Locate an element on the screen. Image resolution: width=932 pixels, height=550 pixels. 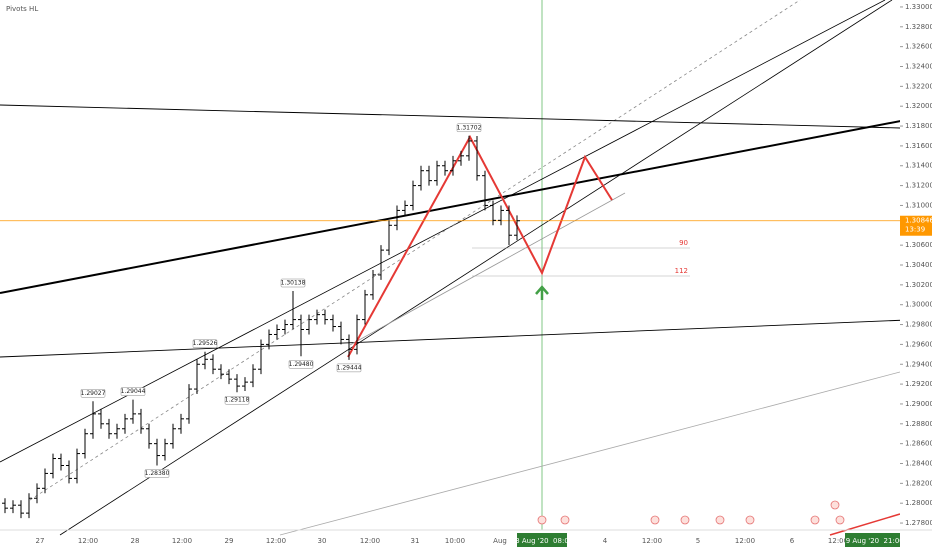
y-tick-label: 1.30000 is located at coordinates (918, 305).